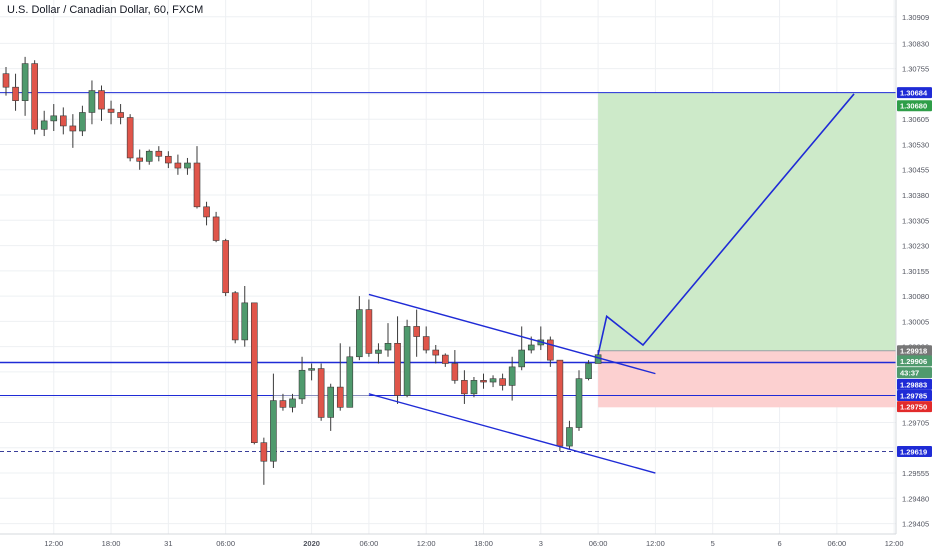 The image size is (932, 555). I want to click on time-tick-label: 6, so click(779, 543).